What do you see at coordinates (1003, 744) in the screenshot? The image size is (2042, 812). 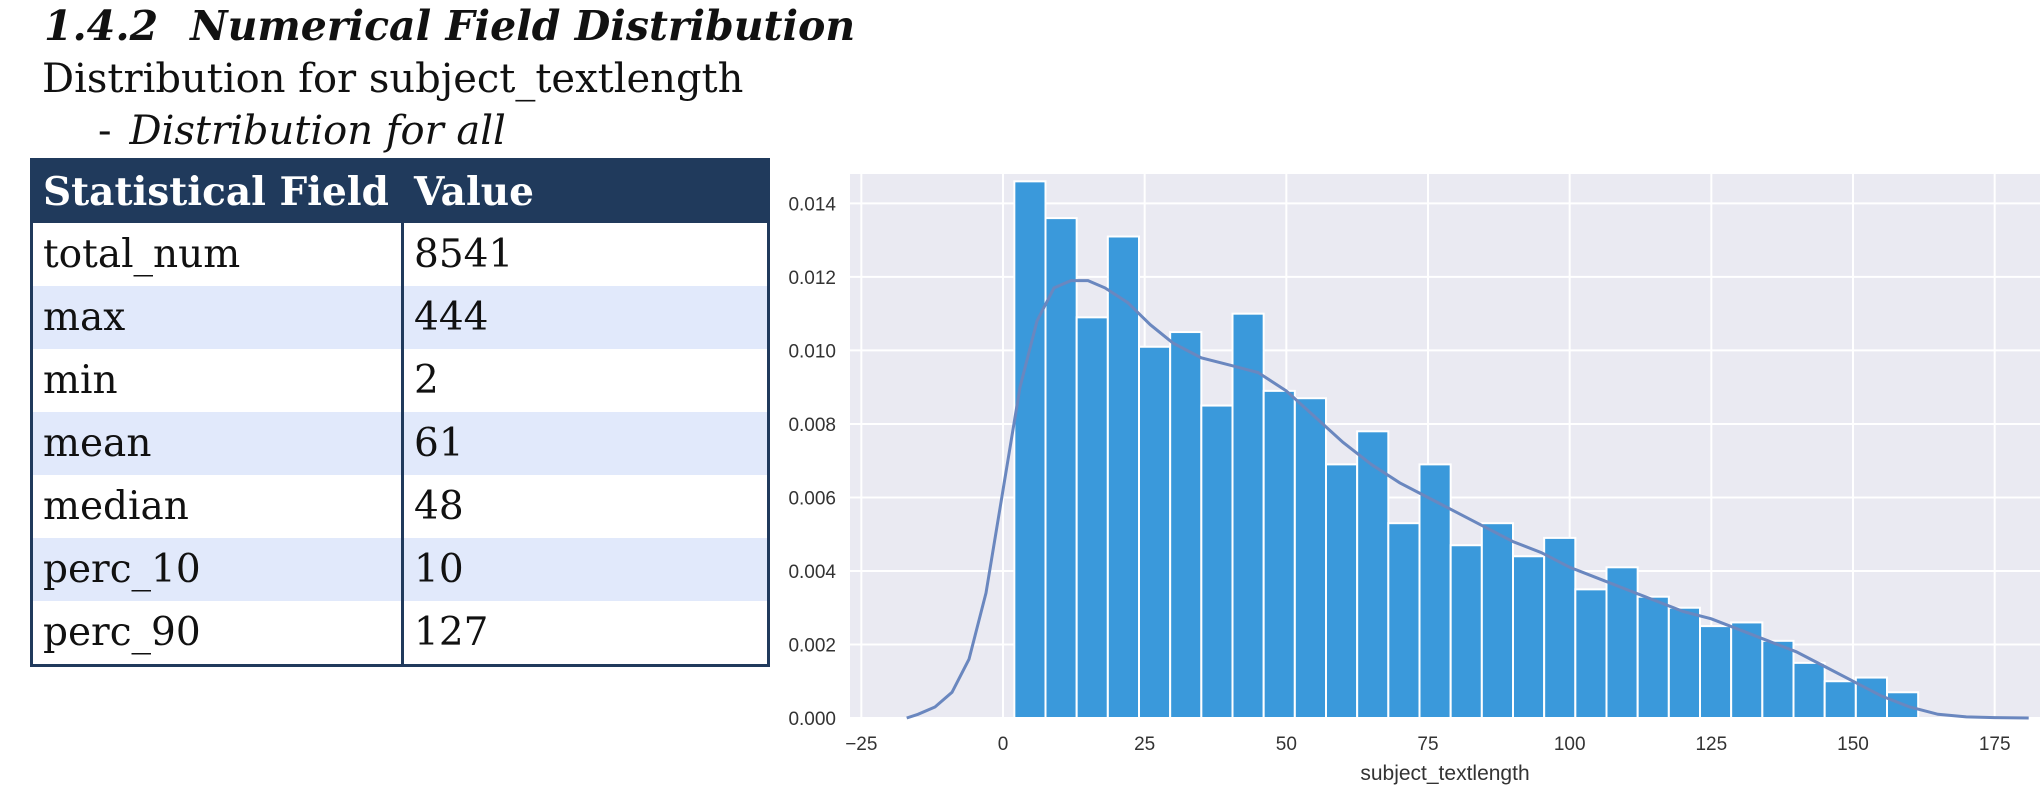 I see `x-tick-label: 0` at bounding box center [1003, 744].